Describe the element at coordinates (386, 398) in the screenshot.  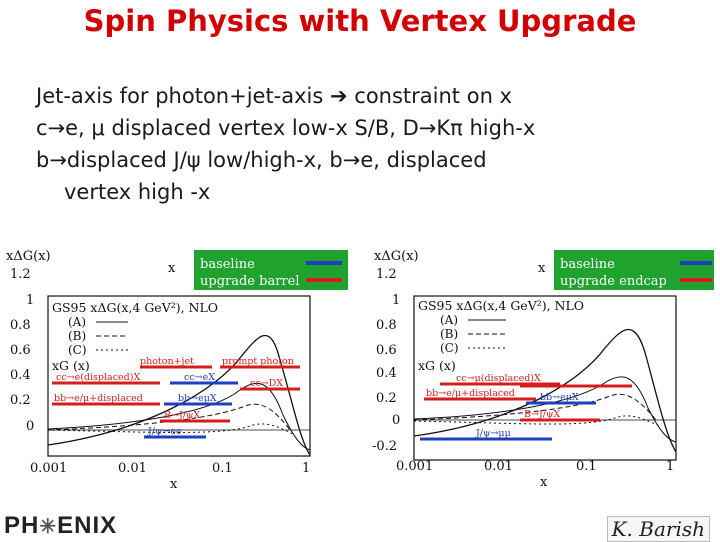
I see `right-ytick: 0.2` at that location.